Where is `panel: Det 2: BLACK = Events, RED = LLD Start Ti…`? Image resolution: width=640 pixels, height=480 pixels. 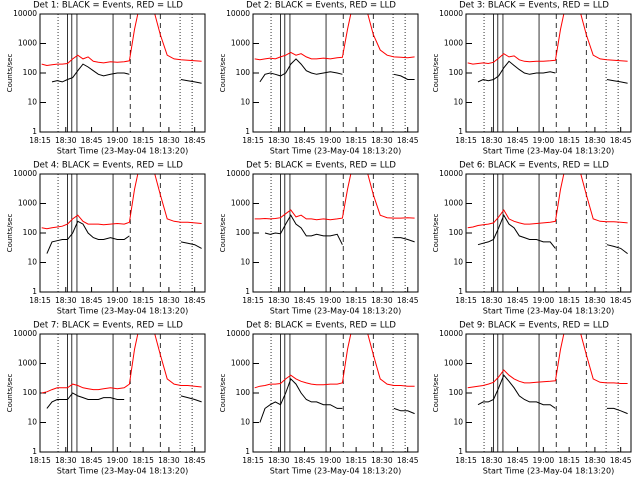
panel: Det 2: BLACK = Events, RED = LLD Start Ti… is located at coordinates (319, 78).